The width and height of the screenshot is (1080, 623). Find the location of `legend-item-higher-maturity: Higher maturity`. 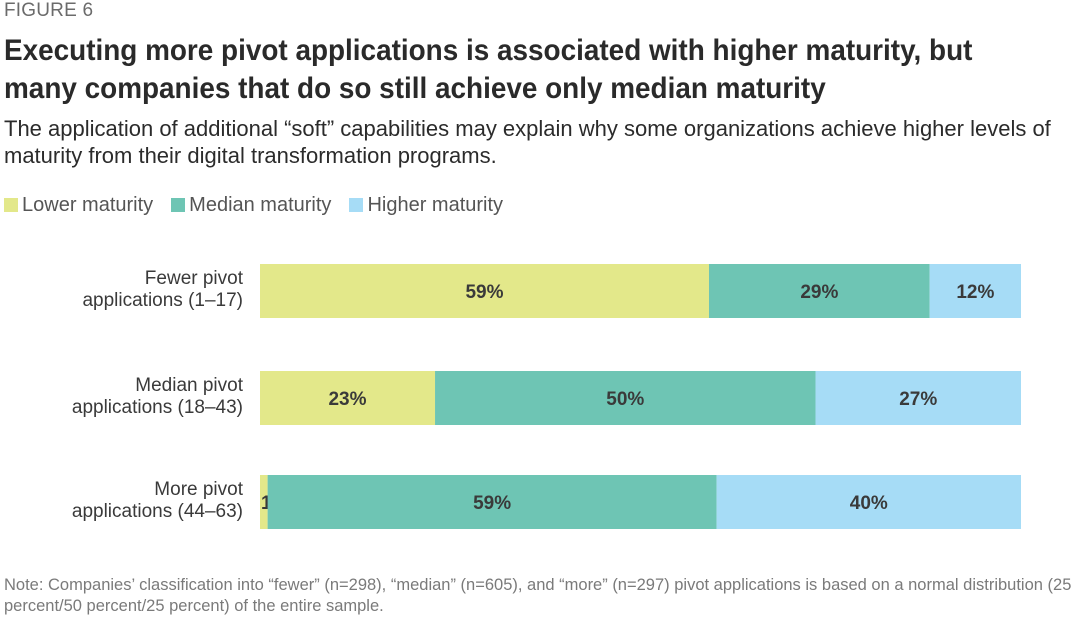

legend-item-higher-maturity: Higher maturity is located at coordinates (426, 205).